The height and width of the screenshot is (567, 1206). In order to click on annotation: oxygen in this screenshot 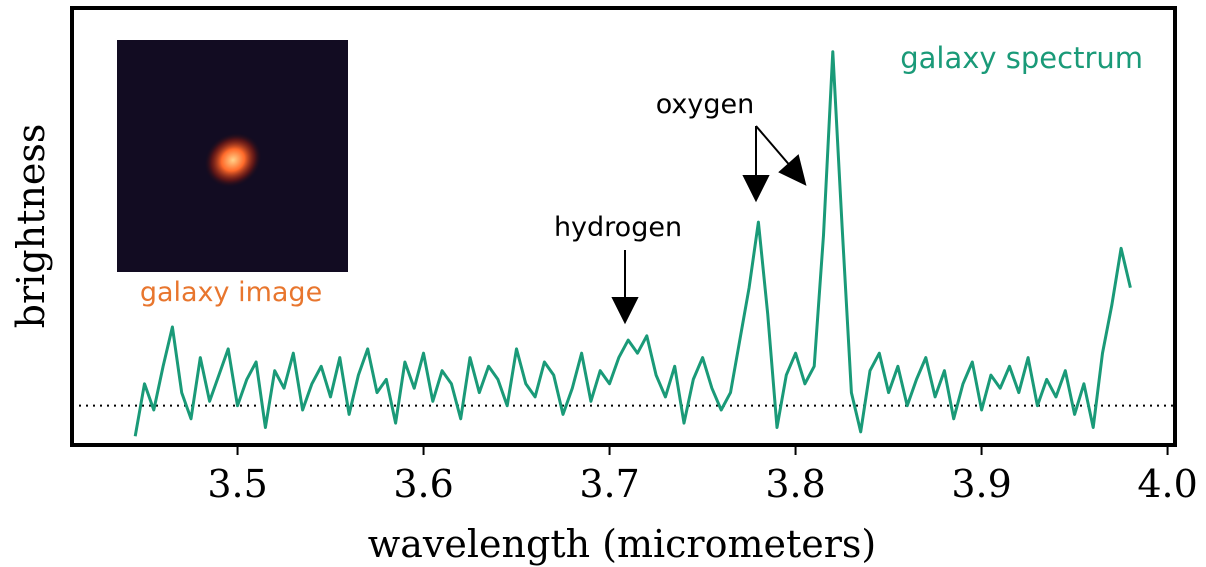, I will do `click(705, 104)`.